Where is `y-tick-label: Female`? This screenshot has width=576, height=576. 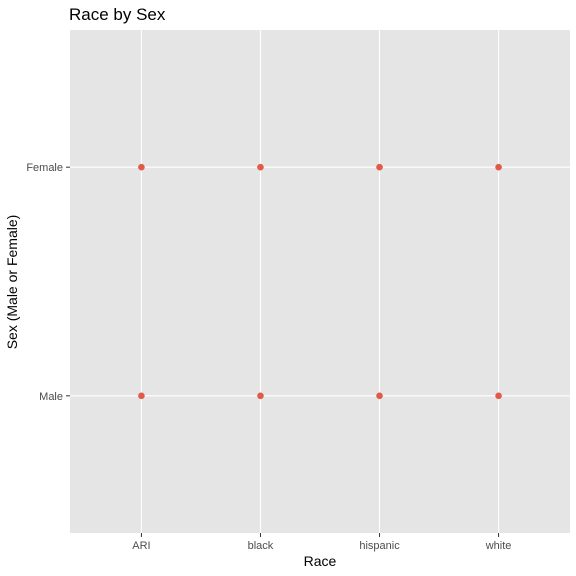 y-tick-label: Female is located at coordinates (44, 168).